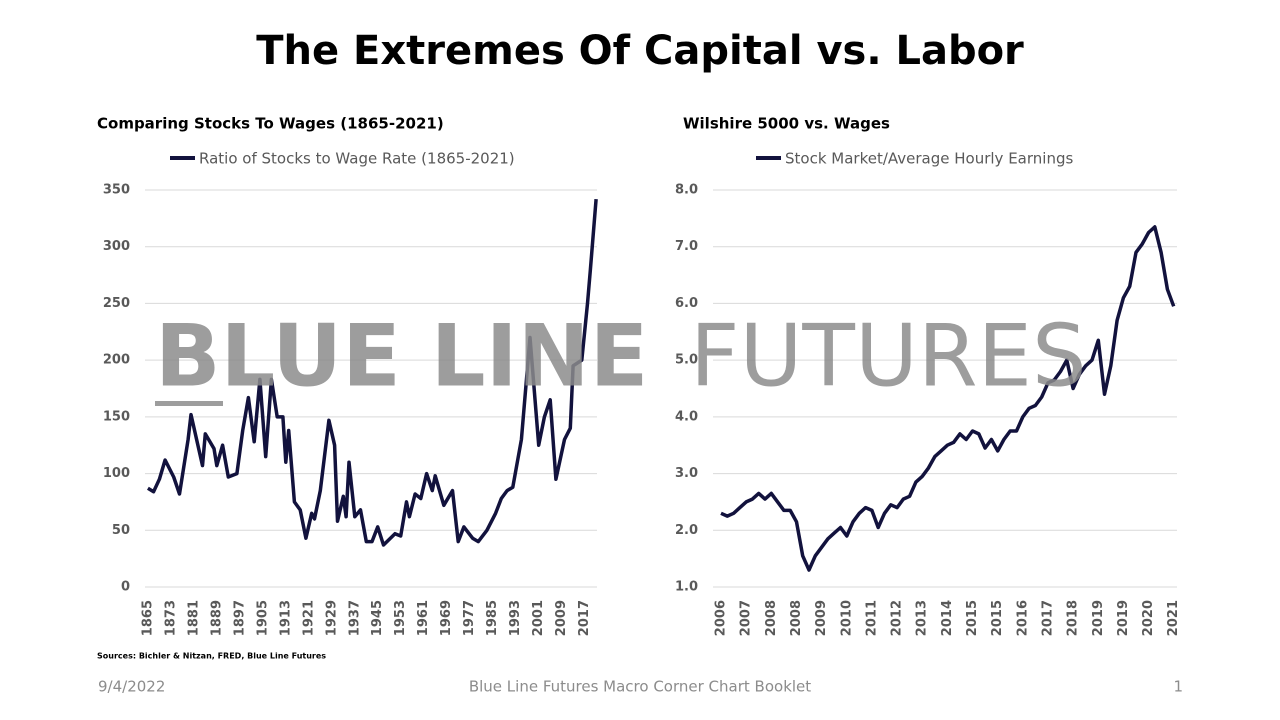  I want to click on x-tick-label: 1969, so click(446, 618).